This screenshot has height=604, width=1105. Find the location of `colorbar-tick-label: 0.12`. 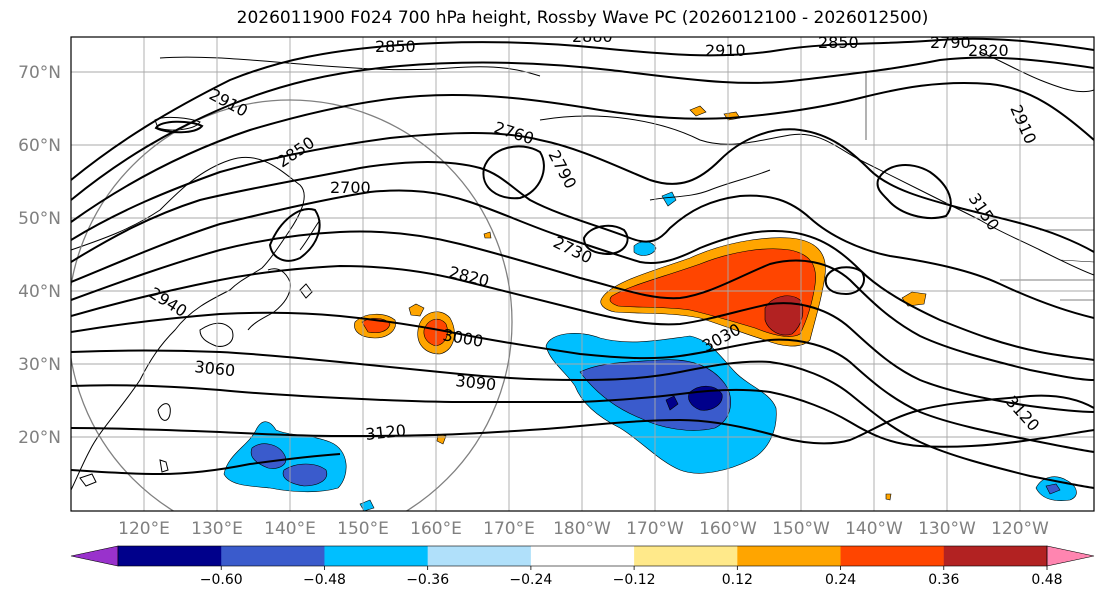

colorbar-tick-label: 0.12 is located at coordinates (737, 580).